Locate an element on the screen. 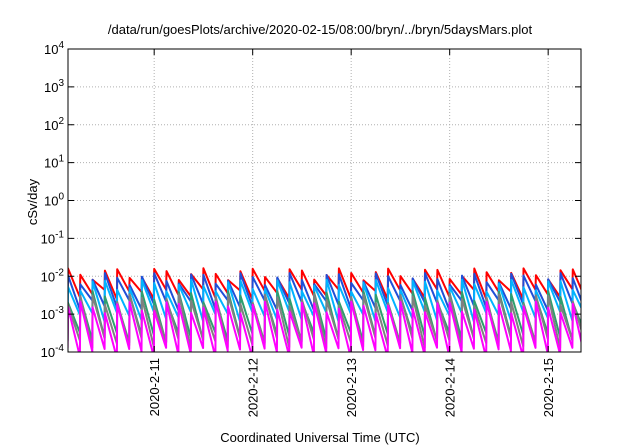 The image size is (640, 448). y-tick-label: 10³ is located at coordinates (54, 86).